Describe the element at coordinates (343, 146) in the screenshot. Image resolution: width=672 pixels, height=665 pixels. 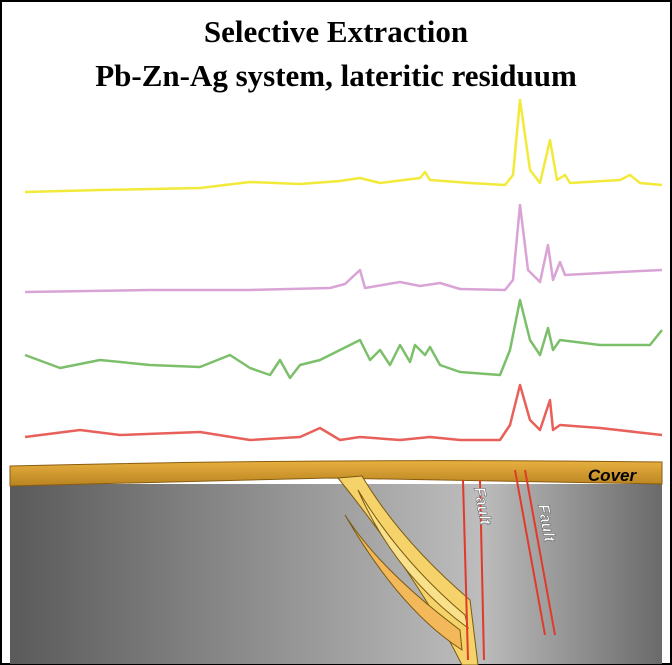
I see `profile-yellow` at that location.